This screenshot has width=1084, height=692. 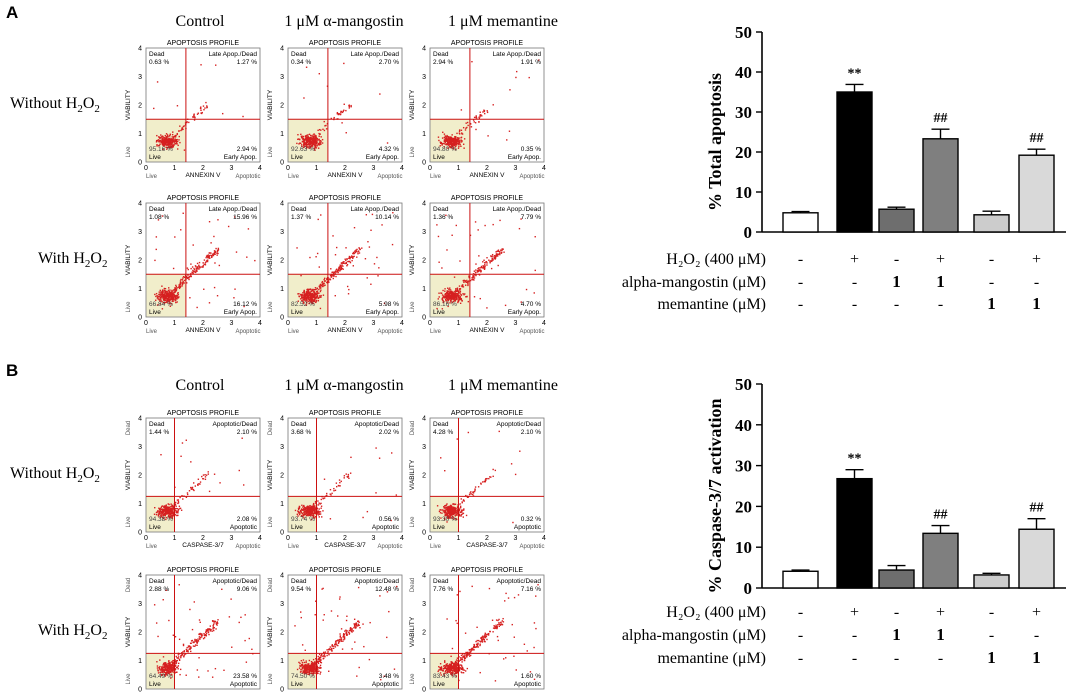 What do you see at coordinates (303, 676) in the screenshot?
I see `quadrant-value-lower-left: 74.50 %` at bounding box center [303, 676].